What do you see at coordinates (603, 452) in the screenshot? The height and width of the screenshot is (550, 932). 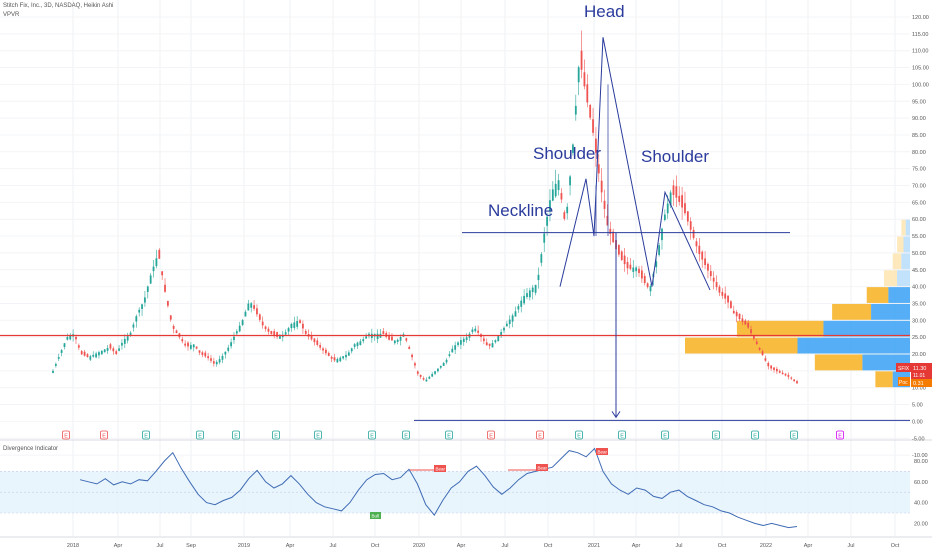 I see `bear-signal-text: Bear` at bounding box center [603, 452].